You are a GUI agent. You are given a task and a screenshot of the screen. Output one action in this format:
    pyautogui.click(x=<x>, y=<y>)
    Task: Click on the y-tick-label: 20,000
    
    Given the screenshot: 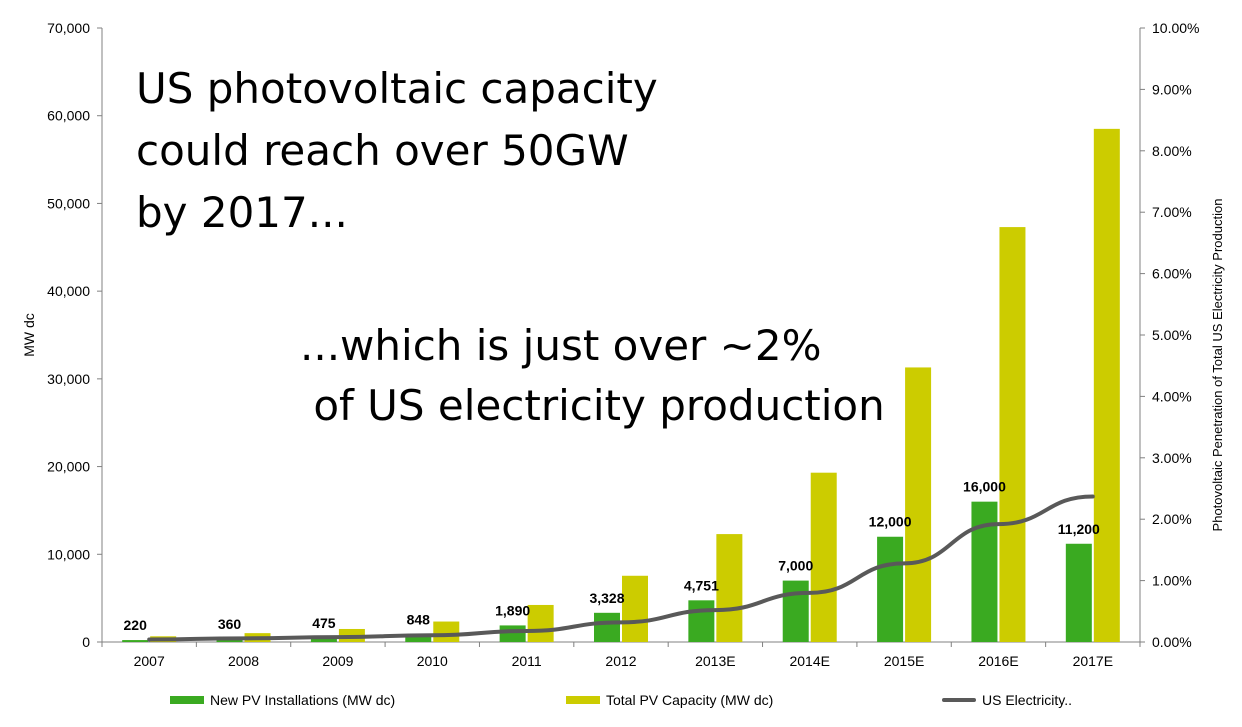 What is the action you would take?
    pyautogui.click(x=68, y=467)
    